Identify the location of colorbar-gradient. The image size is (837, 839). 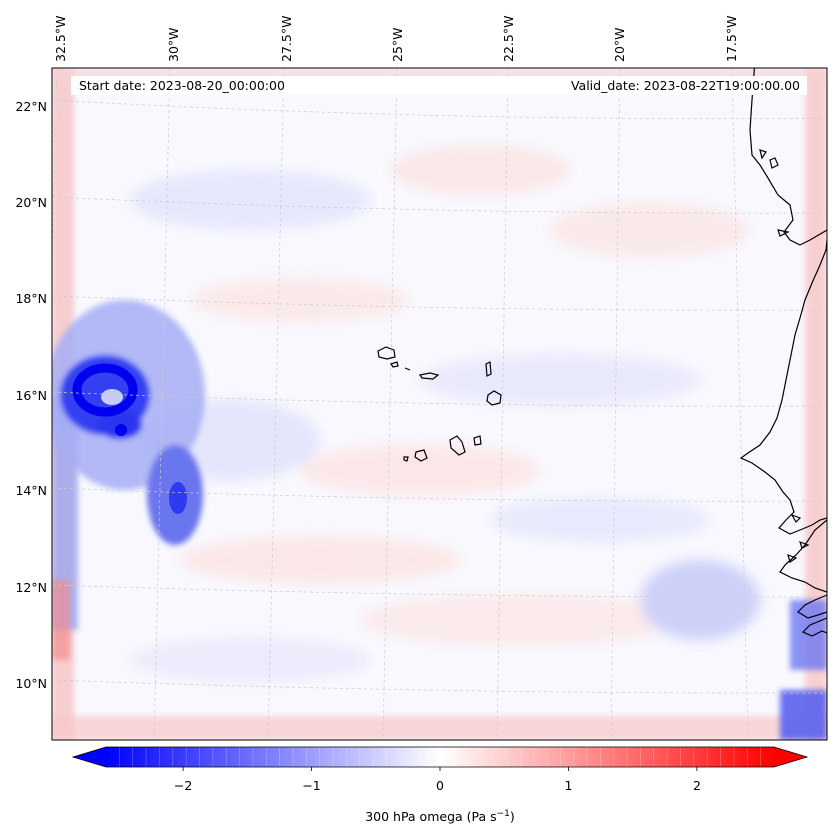
(440, 757).